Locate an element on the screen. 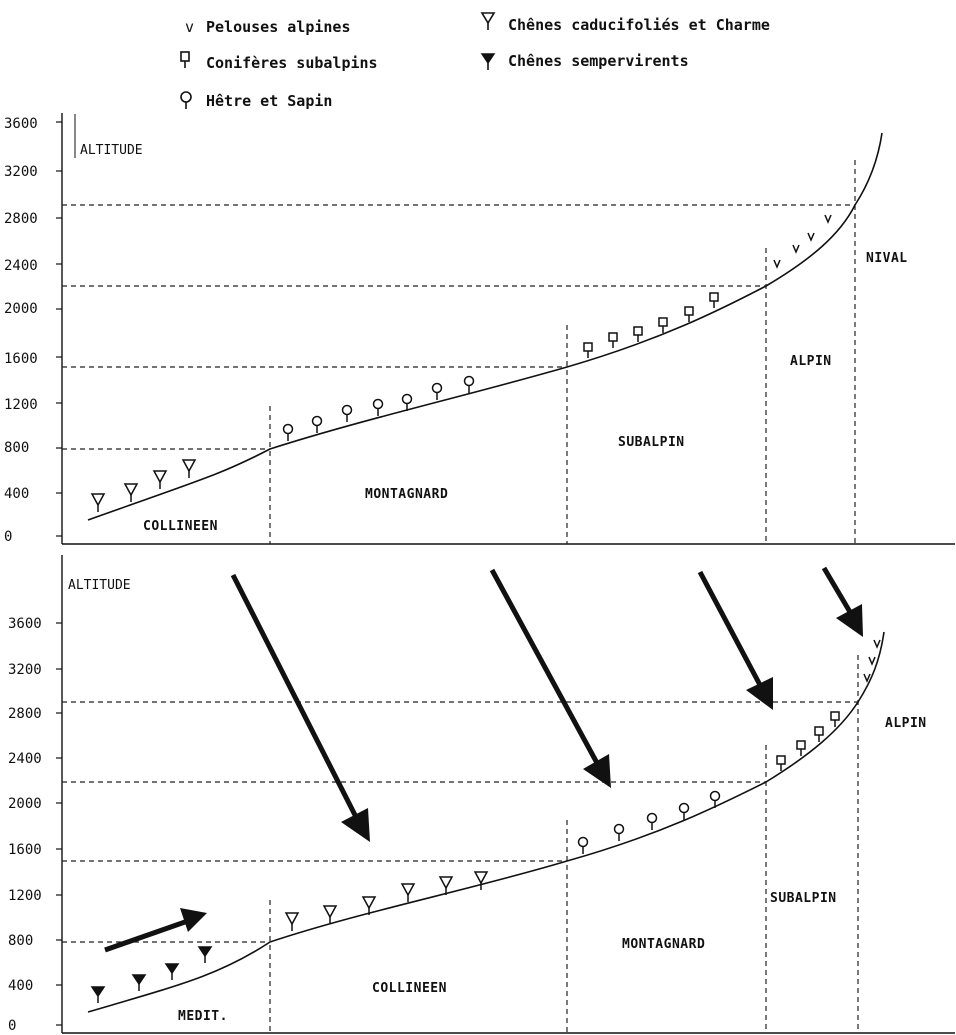 This screenshot has width=956, height=1035. zone-label-montagnard: MONTAGNARD is located at coordinates (406, 494).